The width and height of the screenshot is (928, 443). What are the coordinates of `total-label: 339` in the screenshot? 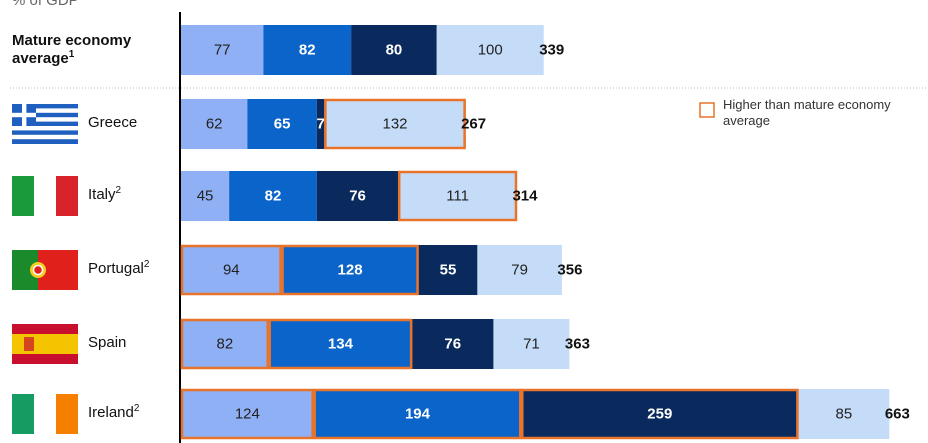 It's located at (551, 50).